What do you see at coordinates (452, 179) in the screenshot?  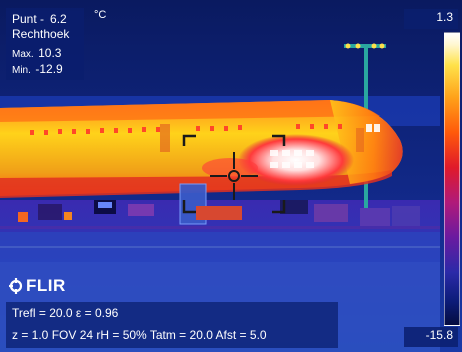 I see `temperature-scale-bar` at bounding box center [452, 179].